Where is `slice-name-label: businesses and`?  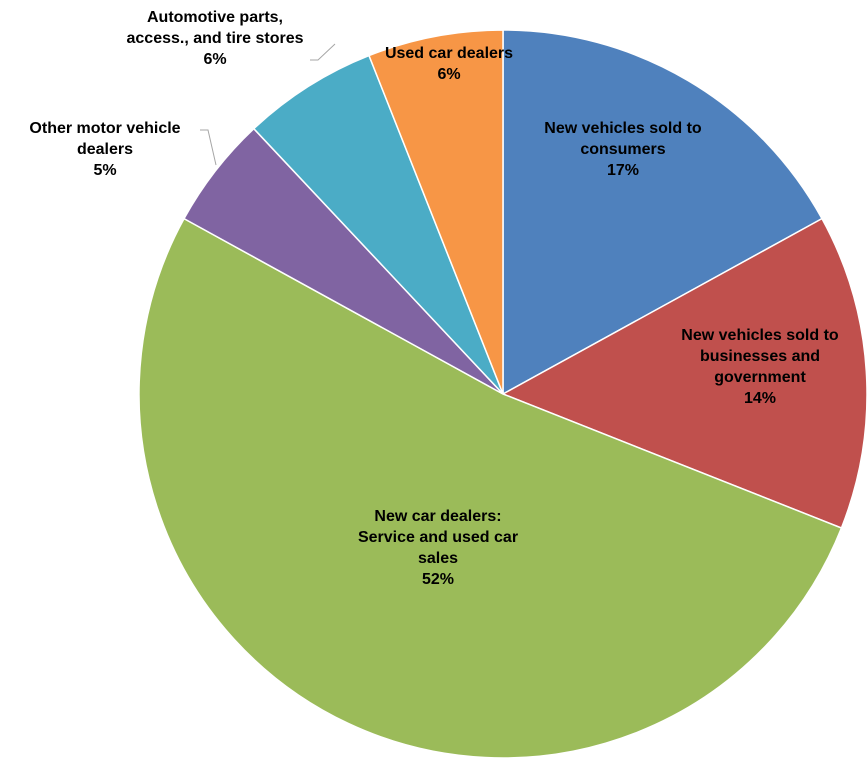
slice-name-label: businesses and is located at coordinates (760, 356).